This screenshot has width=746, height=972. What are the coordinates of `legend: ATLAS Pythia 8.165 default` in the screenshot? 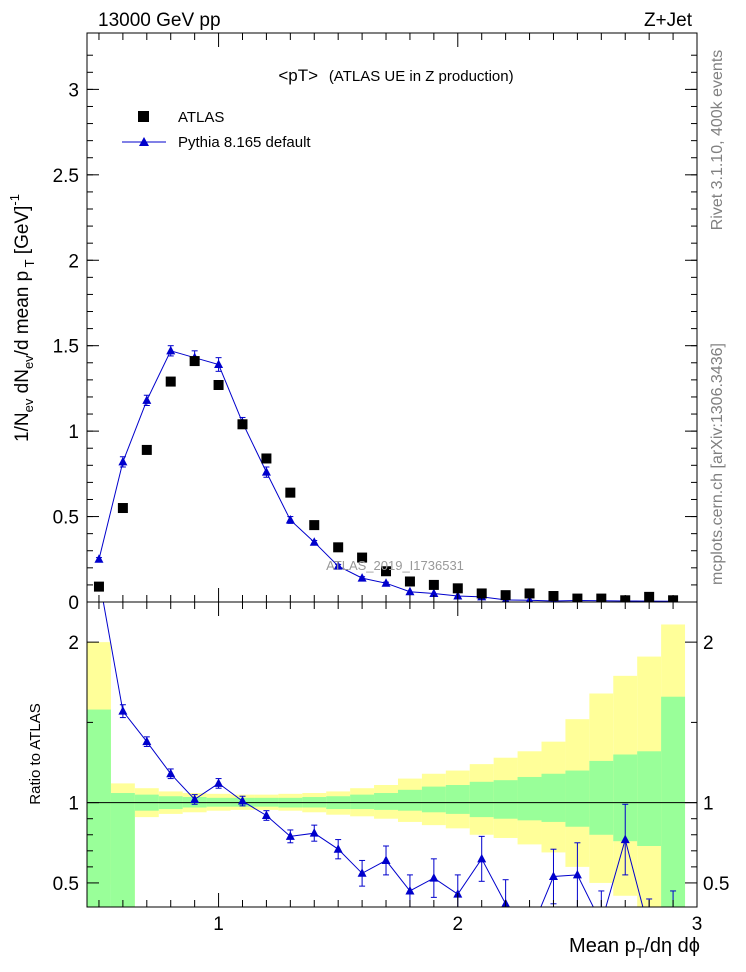 It's located at (216, 130).